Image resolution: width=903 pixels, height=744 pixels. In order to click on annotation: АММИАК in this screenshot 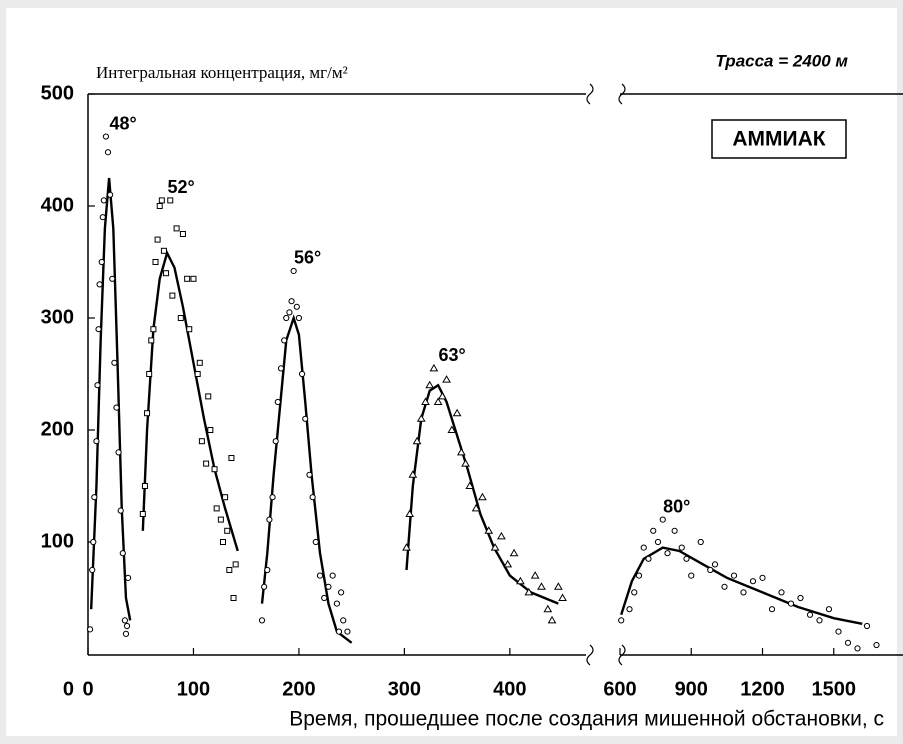, I will do `click(778, 139)`.